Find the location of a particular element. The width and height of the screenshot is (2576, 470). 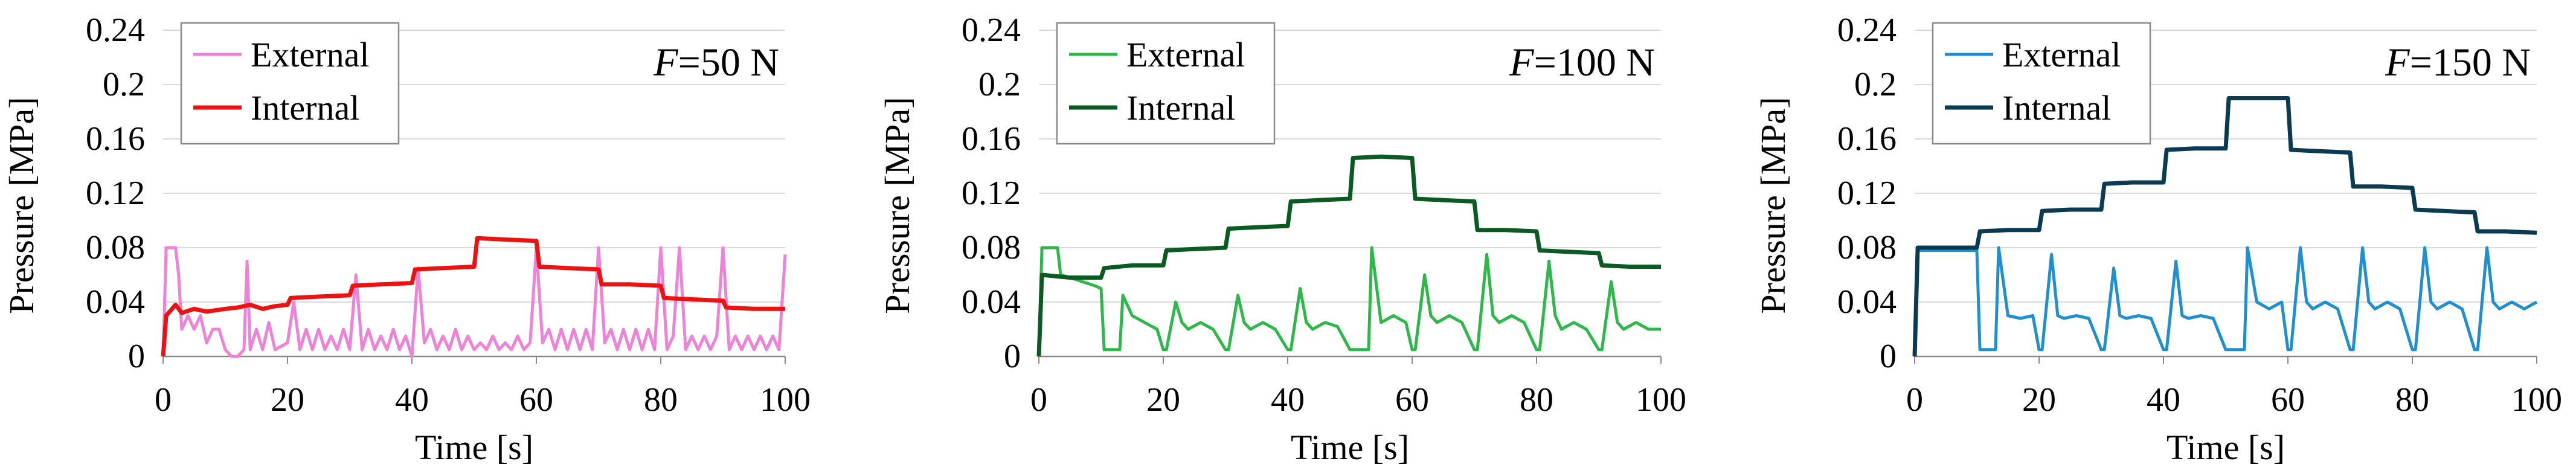

force-value: =150 N is located at coordinates (2470, 62).